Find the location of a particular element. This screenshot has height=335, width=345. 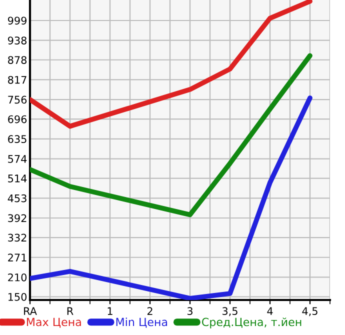

legend-label: Max Цена is located at coordinates (53, 323).